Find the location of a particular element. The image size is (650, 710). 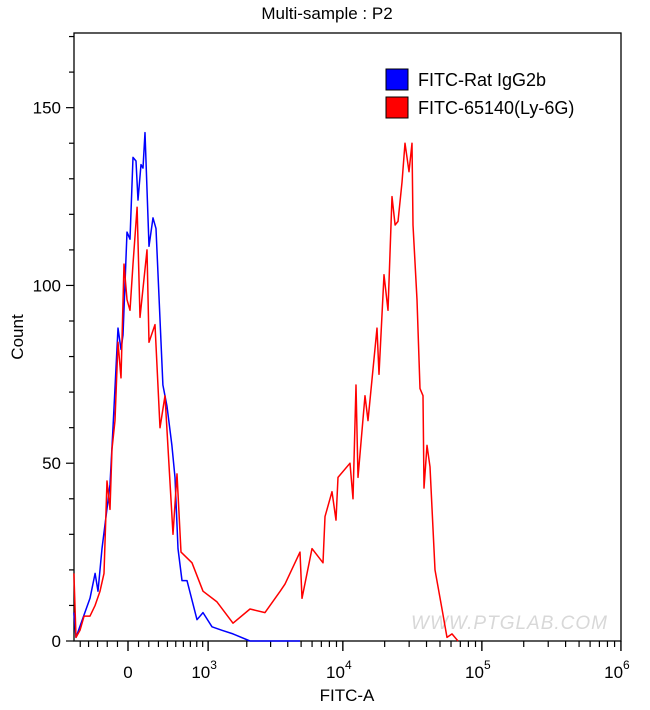

x-tick-exponent: 4 is located at coordinates (348, 665).